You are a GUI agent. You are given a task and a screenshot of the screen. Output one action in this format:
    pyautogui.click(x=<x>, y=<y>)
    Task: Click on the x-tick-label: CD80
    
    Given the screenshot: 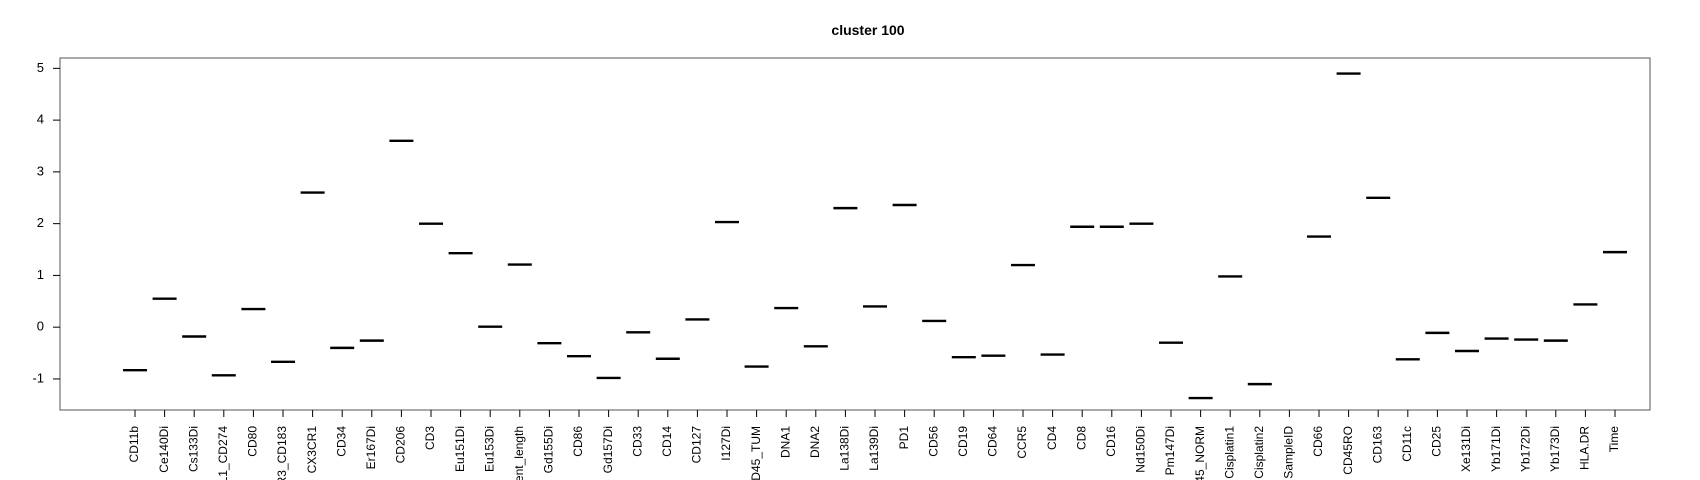 What is the action you would take?
    pyautogui.click(x=253, y=441)
    